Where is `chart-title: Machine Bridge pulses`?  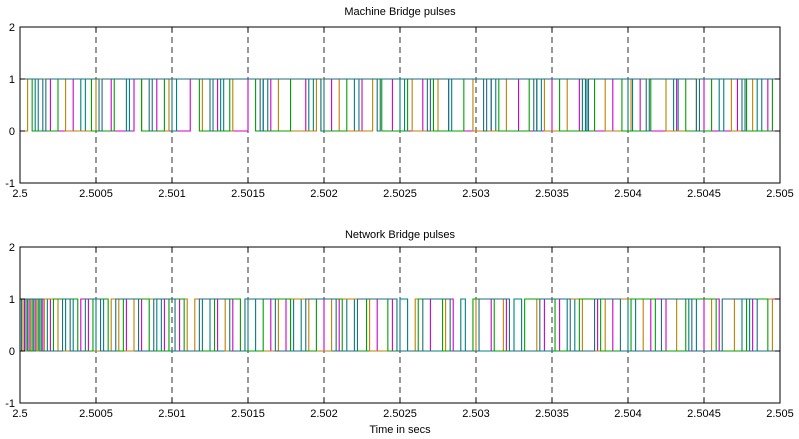 chart-title: Machine Bridge pulses is located at coordinates (400, 12).